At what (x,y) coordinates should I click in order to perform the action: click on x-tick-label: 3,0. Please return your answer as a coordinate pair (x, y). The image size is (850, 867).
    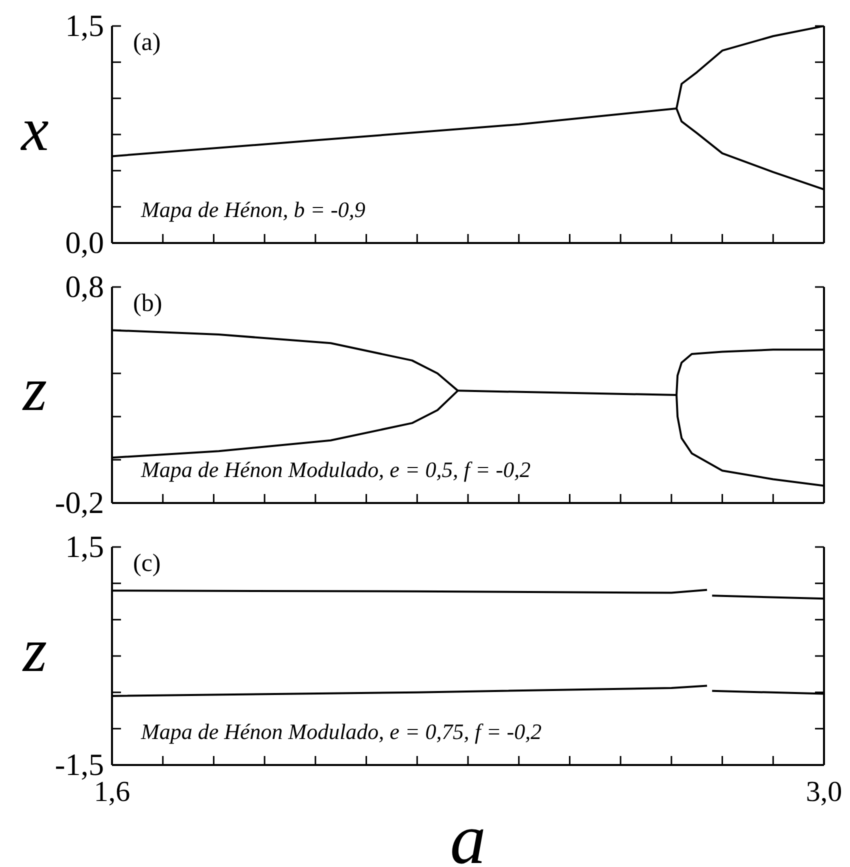
    Looking at the image, I should click on (824, 792).